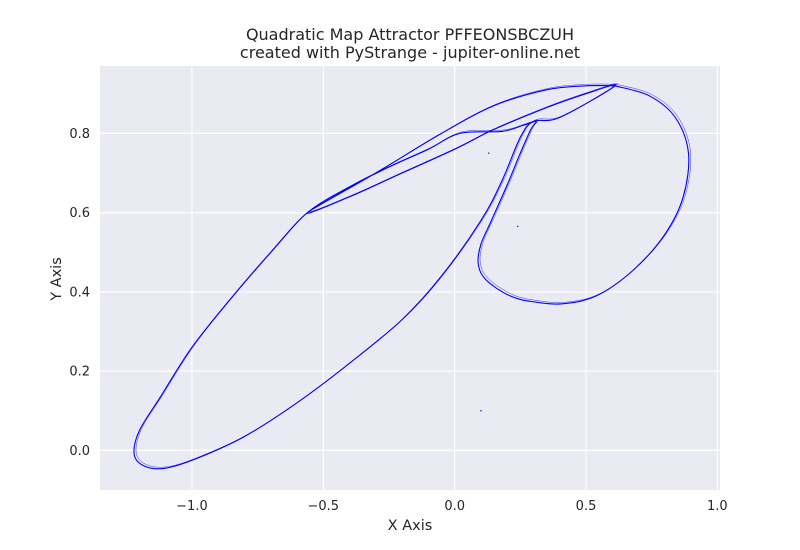  Describe the element at coordinates (410, 34) in the screenshot. I see `chart-title-line-1: Quadratic Map Attractor PFFEONSBCZUH` at that location.